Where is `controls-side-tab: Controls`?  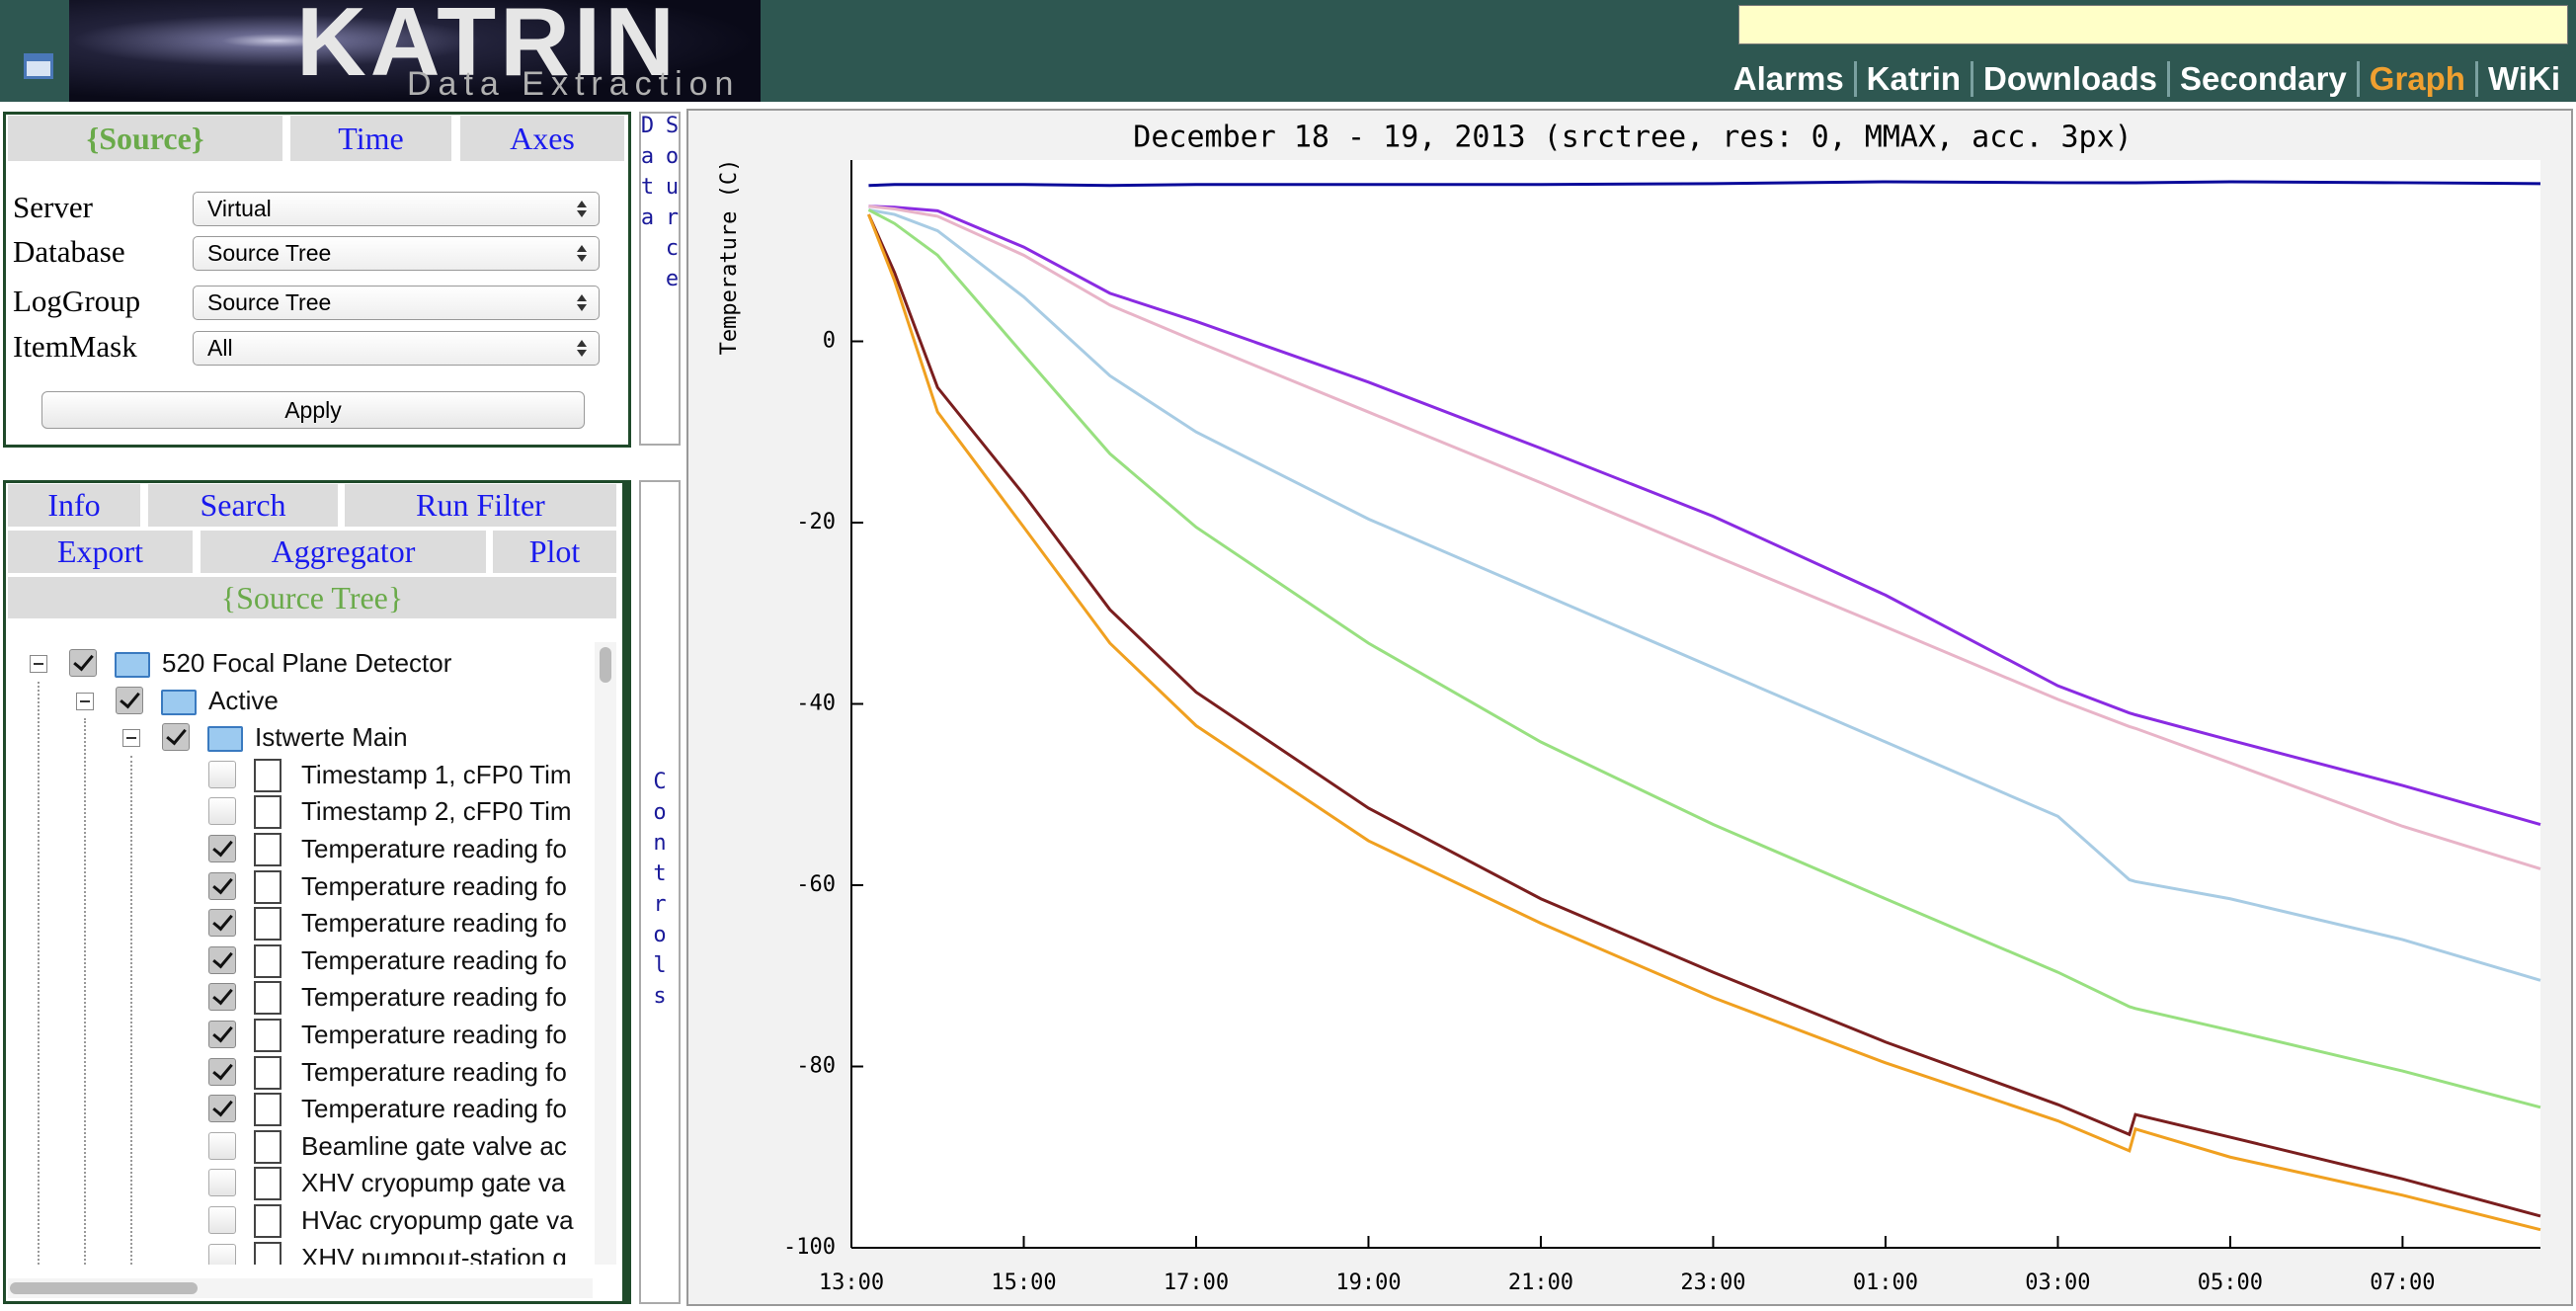 controls-side-tab: Controls is located at coordinates (660, 892).